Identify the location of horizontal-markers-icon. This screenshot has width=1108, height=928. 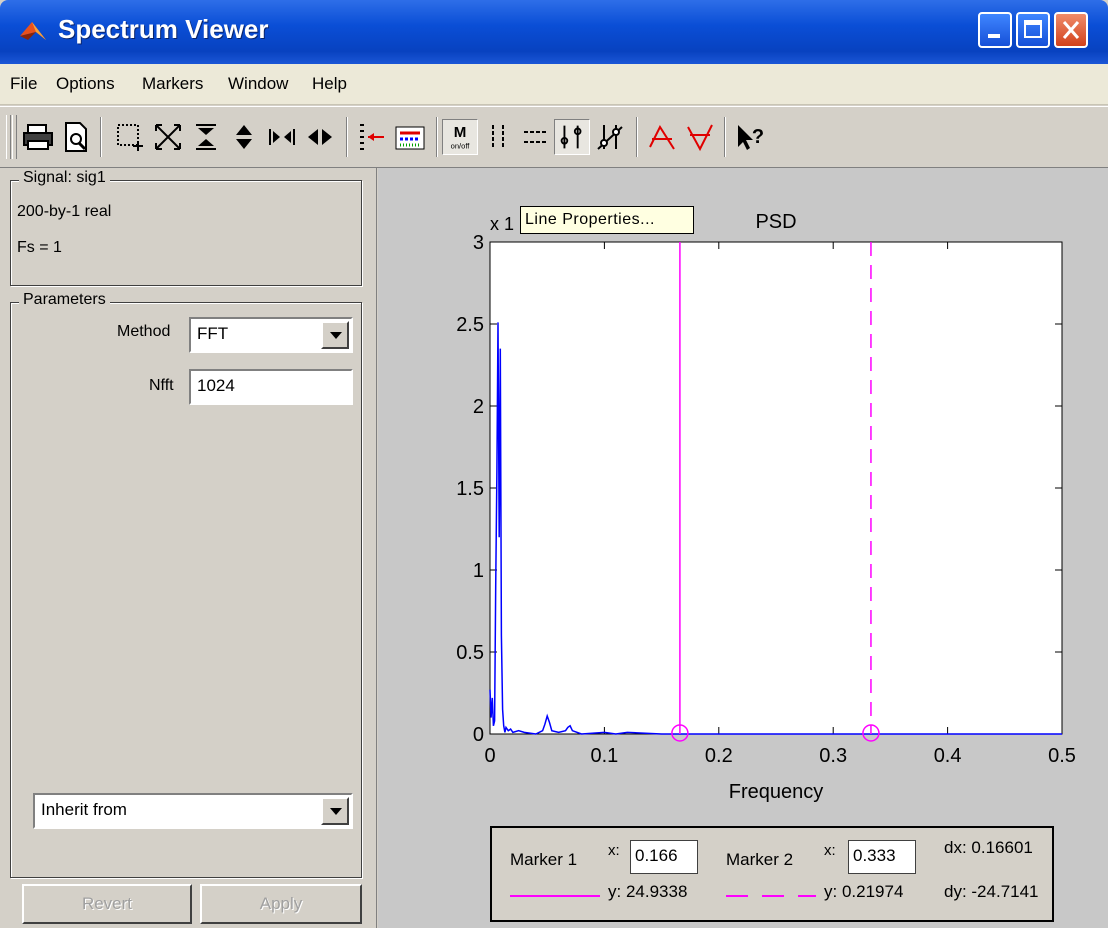
(536, 137).